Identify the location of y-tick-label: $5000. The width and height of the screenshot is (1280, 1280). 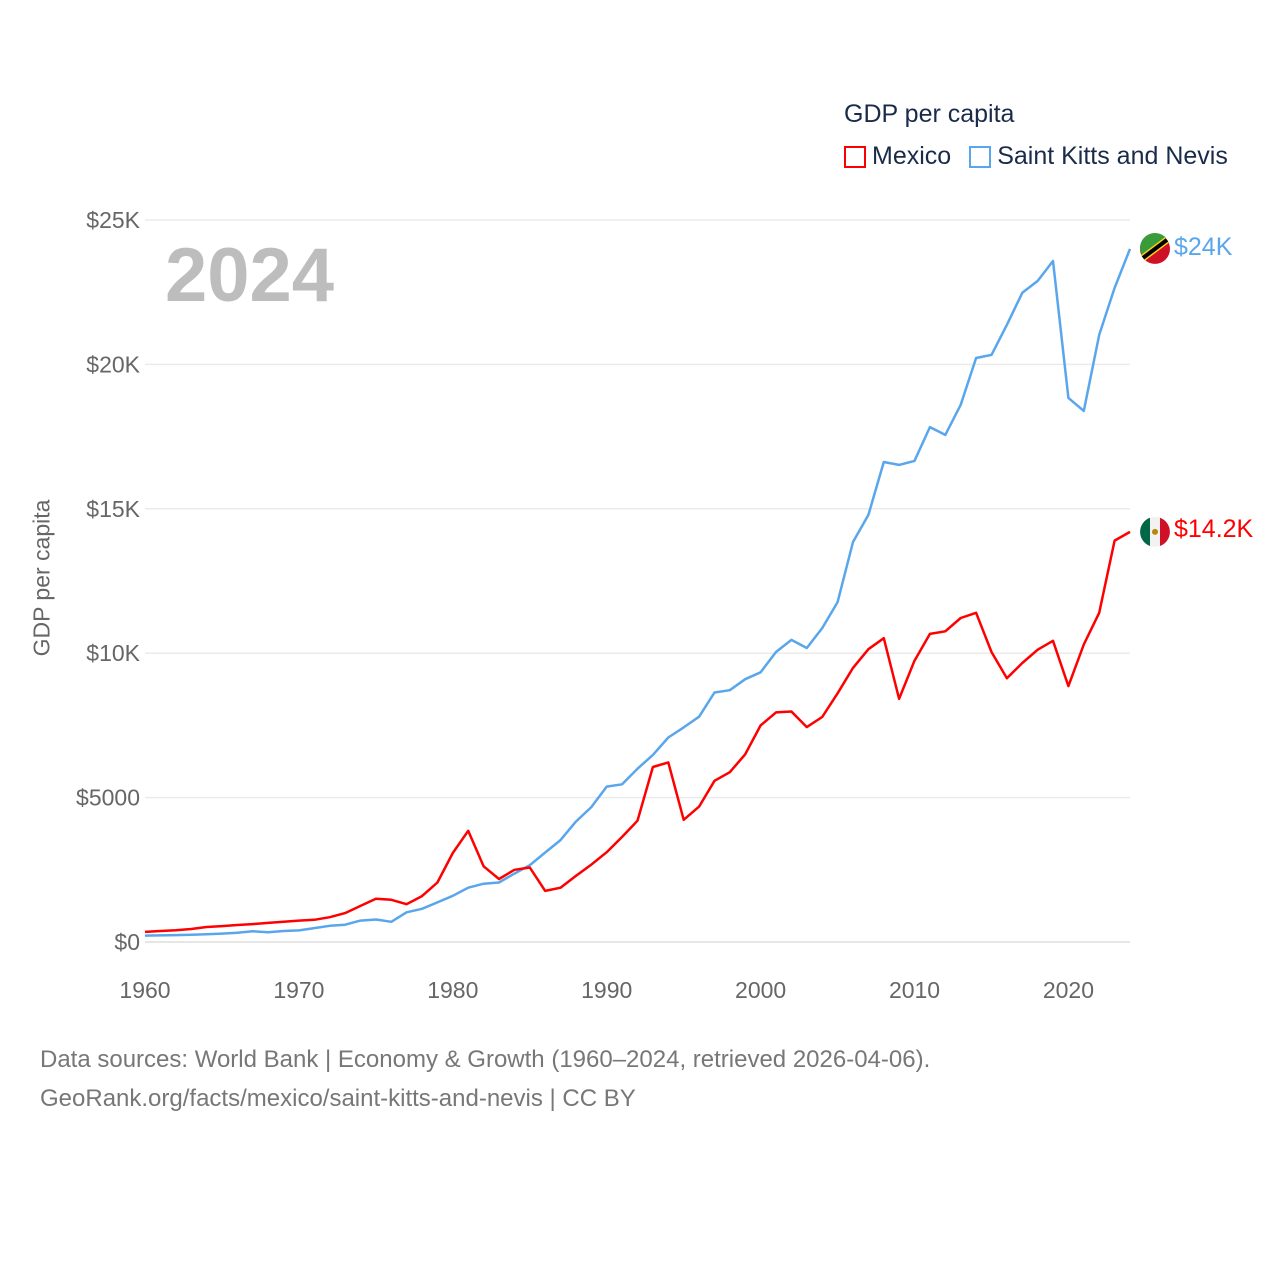
(108, 798).